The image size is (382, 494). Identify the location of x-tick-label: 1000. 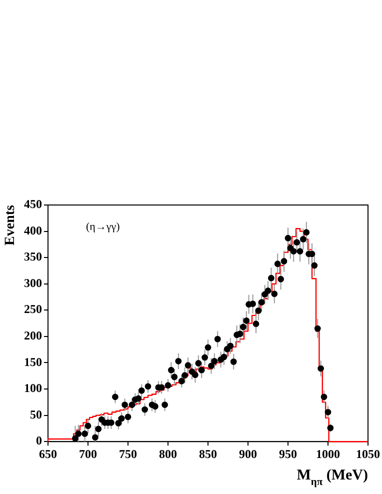
(328, 453).